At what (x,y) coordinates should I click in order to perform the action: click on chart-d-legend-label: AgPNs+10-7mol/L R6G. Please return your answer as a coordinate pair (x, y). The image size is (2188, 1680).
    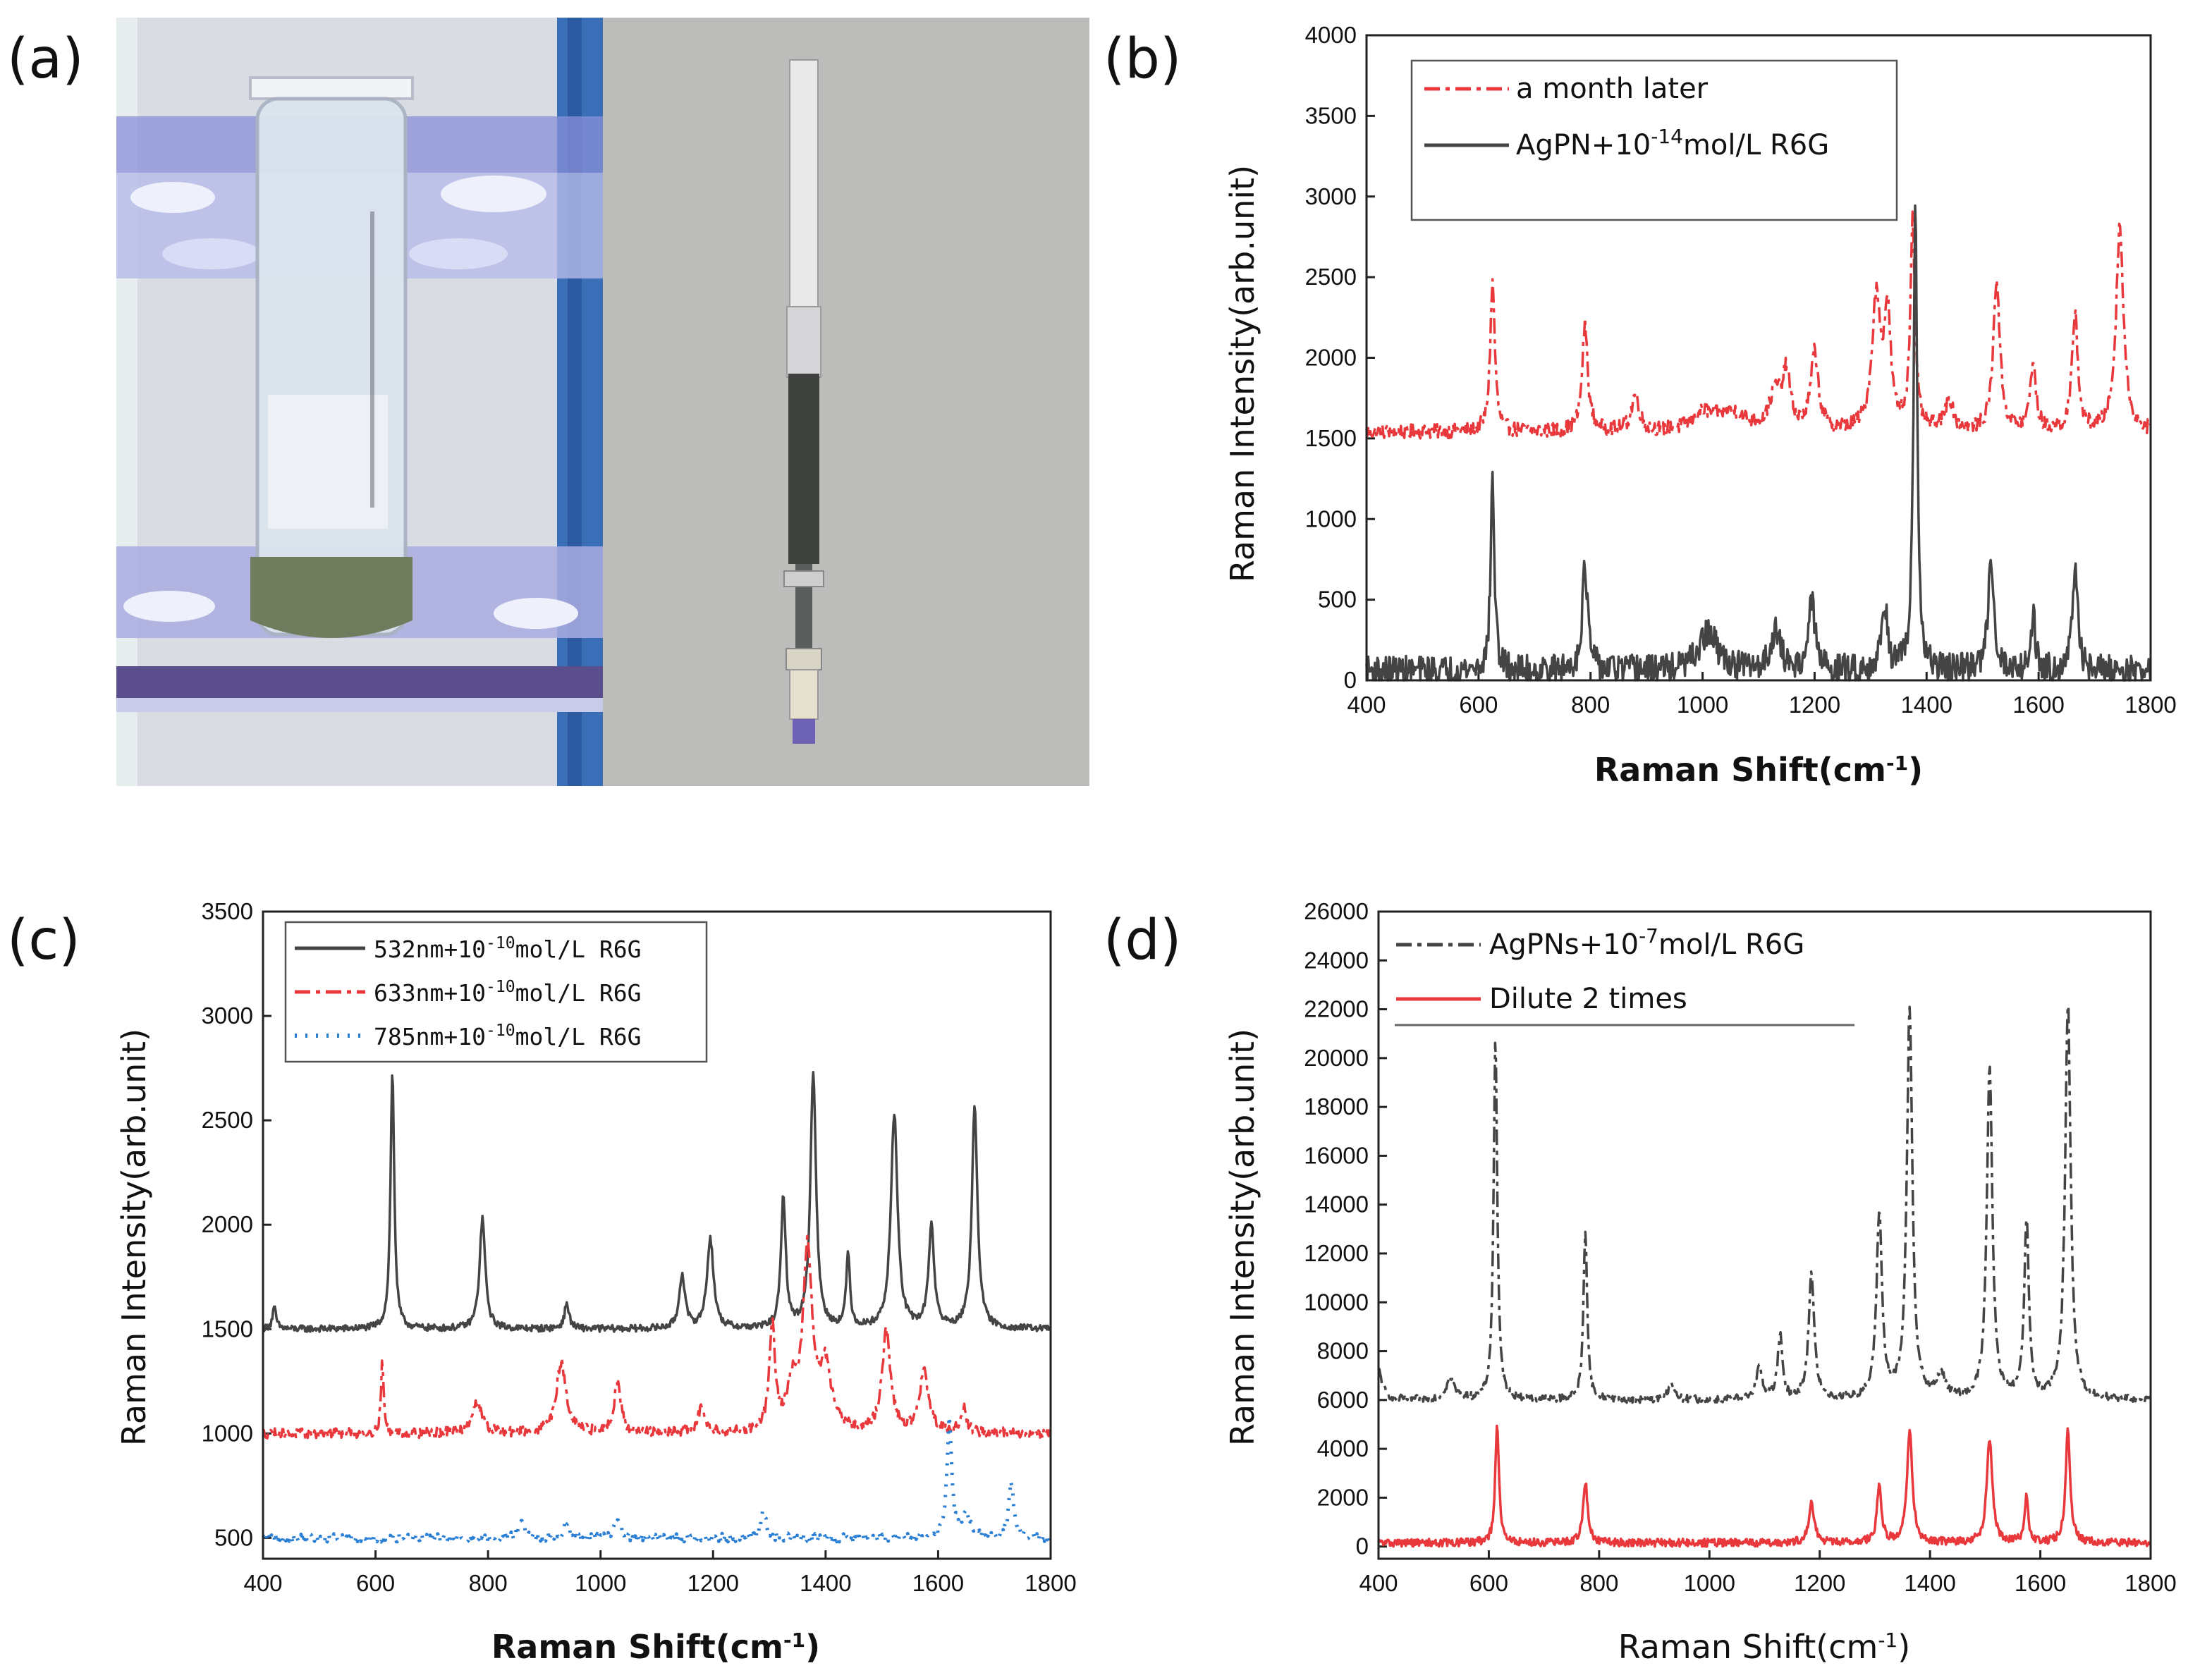
    Looking at the image, I should click on (1646, 943).